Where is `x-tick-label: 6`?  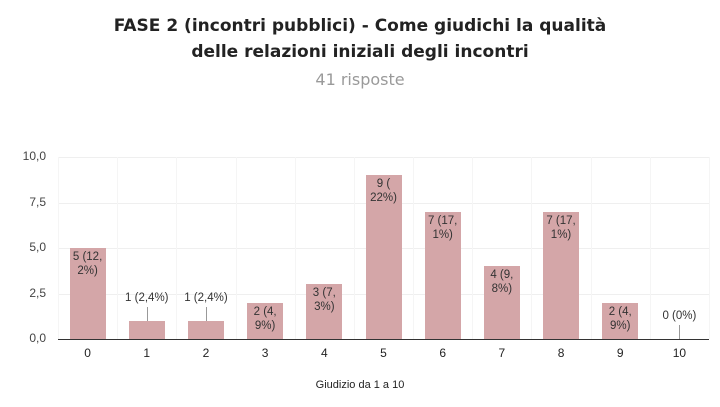
x-tick-label: 6 is located at coordinates (443, 353).